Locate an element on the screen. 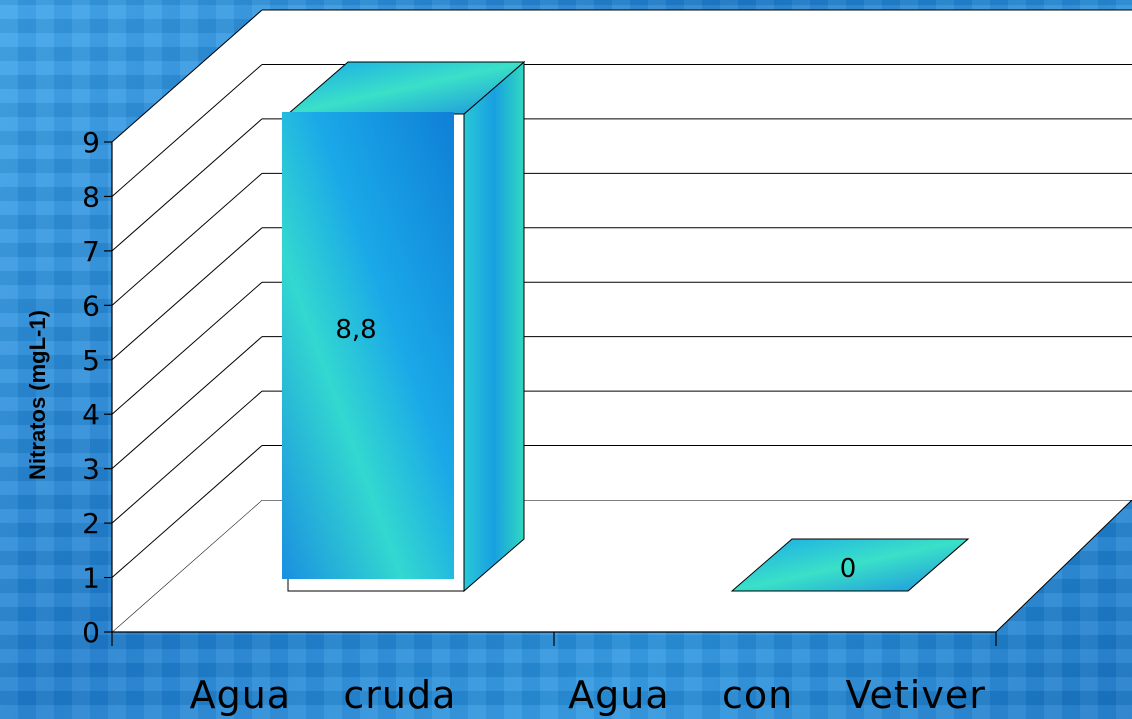 The image size is (1132, 719). y-tick-label: 9 is located at coordinates (91, 142).